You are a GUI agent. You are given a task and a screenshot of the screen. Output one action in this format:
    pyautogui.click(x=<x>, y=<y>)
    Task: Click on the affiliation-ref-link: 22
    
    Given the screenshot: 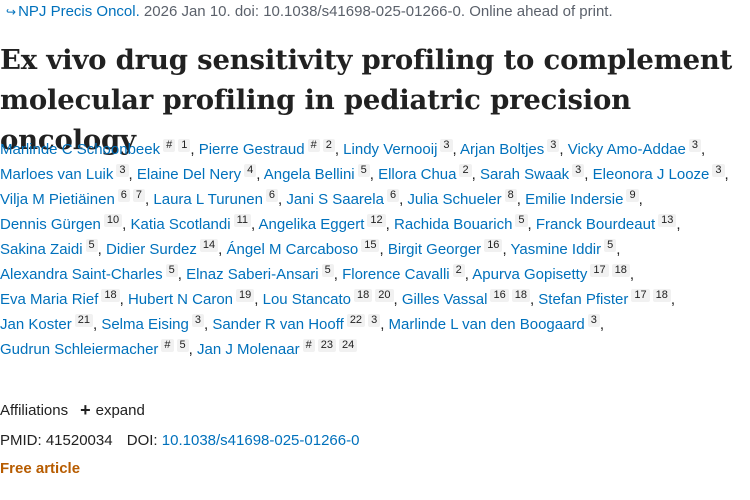 What is the action you would take?
    pyautogui.click(x=356, y=320)
    